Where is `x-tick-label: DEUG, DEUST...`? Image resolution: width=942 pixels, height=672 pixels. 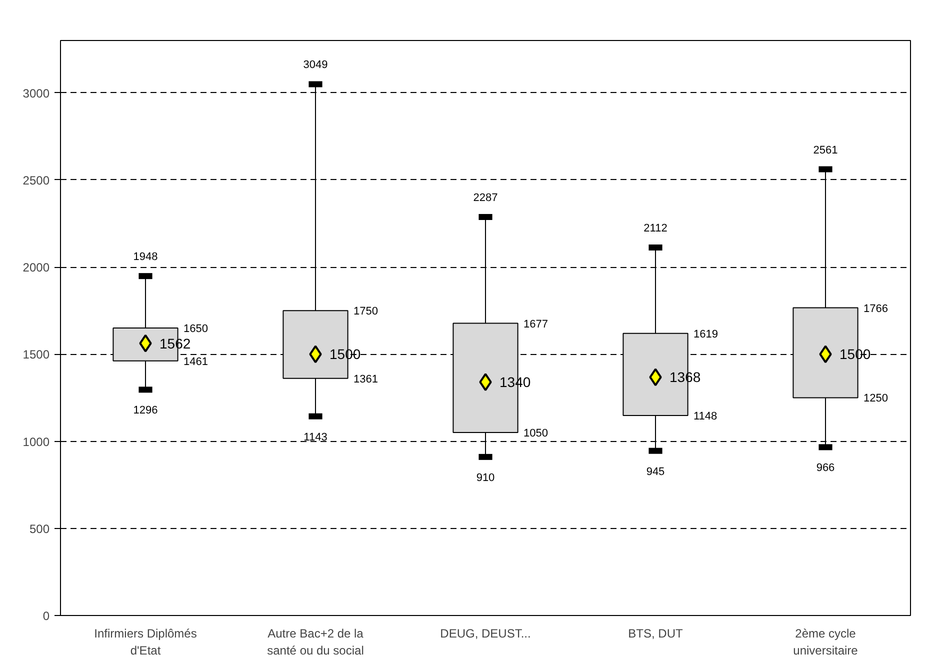 x-tick-label: DEUG, DEUST... is located at coordinates (485, 633).